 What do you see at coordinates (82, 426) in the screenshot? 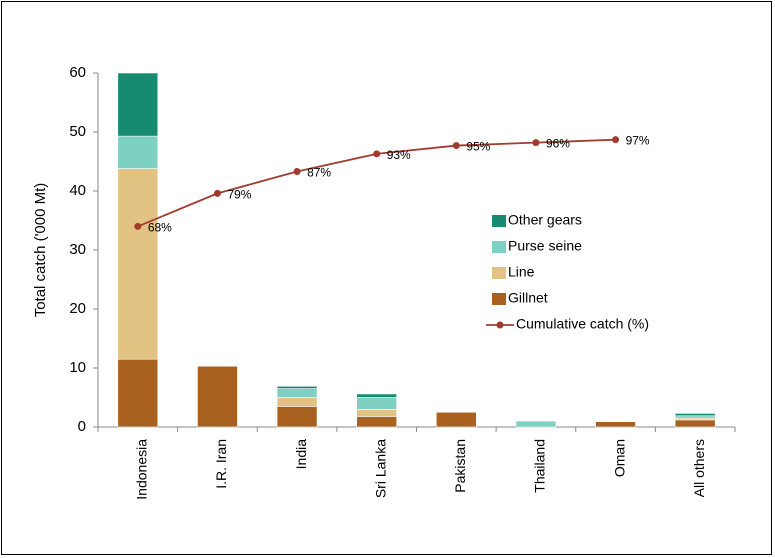
I see `y-tick-label: 0` at bounding box center [82, 426].